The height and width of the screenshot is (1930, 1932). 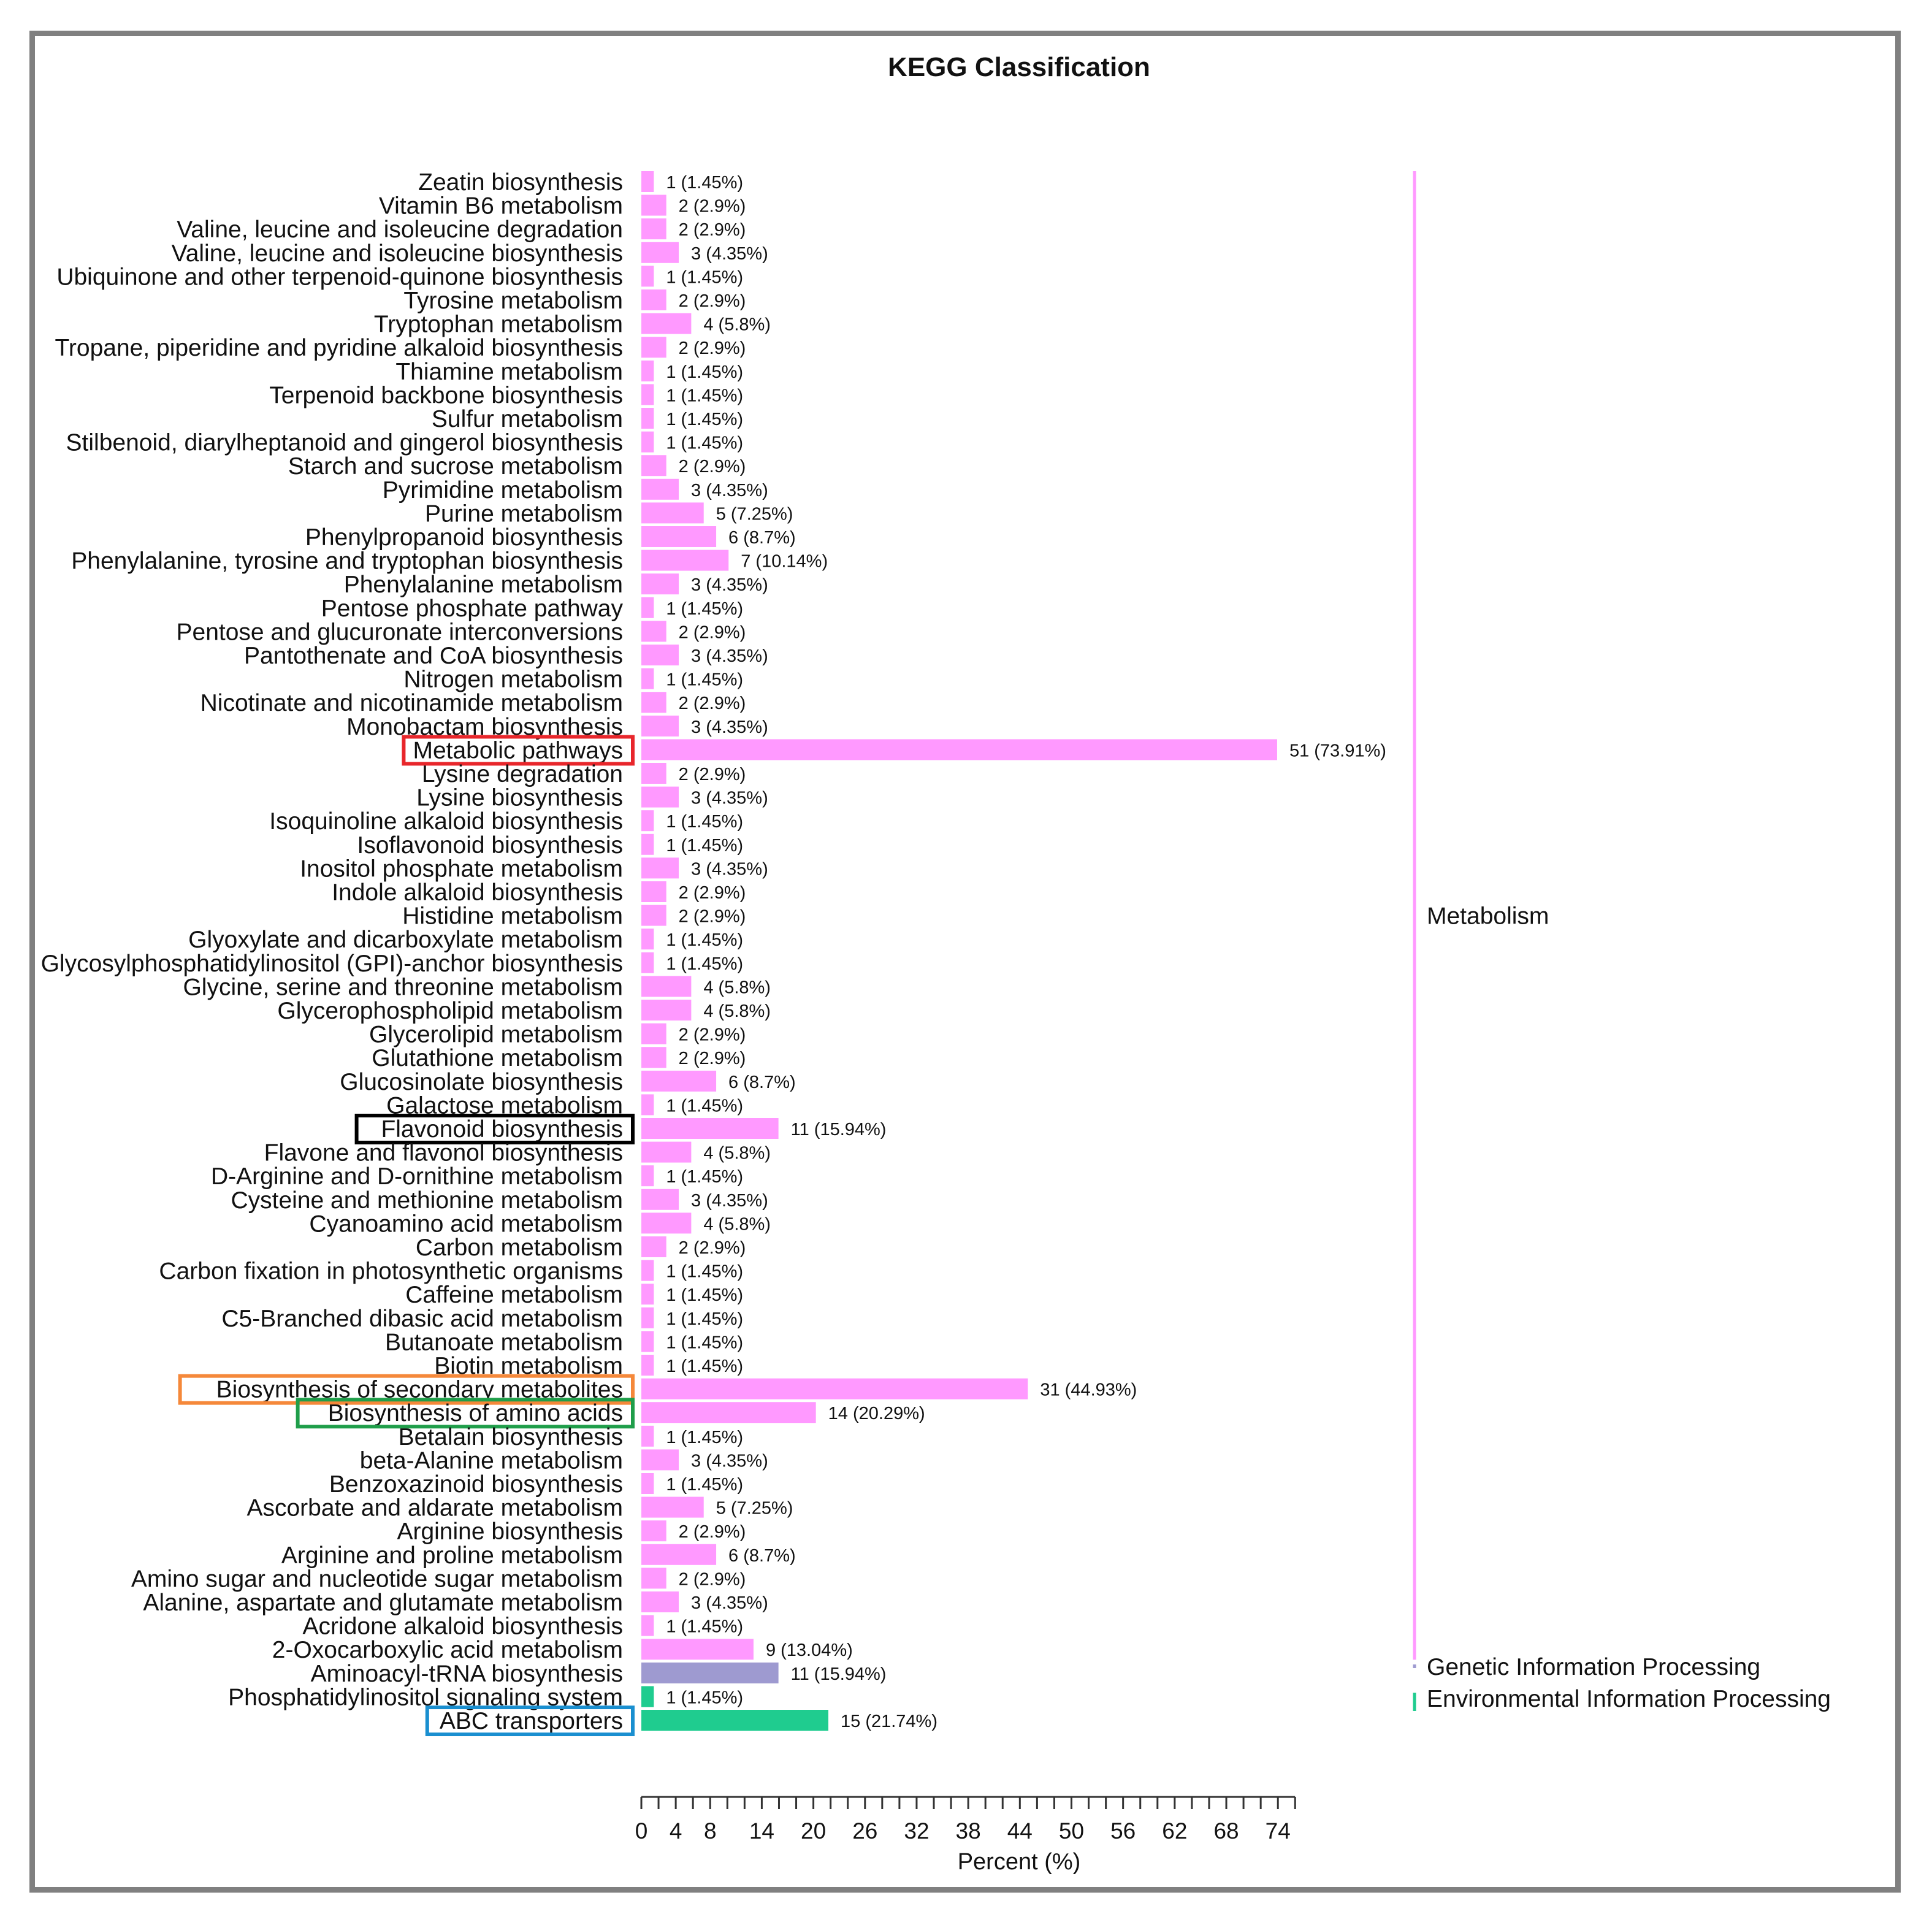 What do you see at coordinates (417, 1176) in the screenshot?
I see `category-label: D-Arginine and D-ornithine metabolism` at bounding box center [417, 1176].